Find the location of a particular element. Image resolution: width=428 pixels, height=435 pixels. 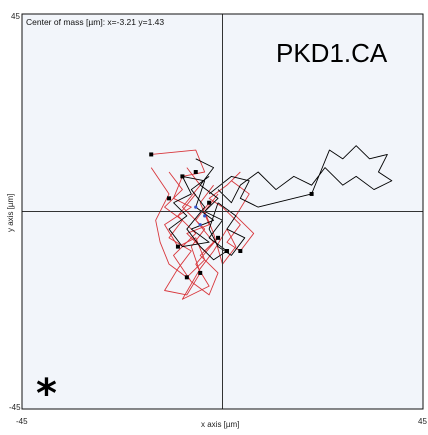

chart-title: PKD1.CA is located at coordinates (332, 53).